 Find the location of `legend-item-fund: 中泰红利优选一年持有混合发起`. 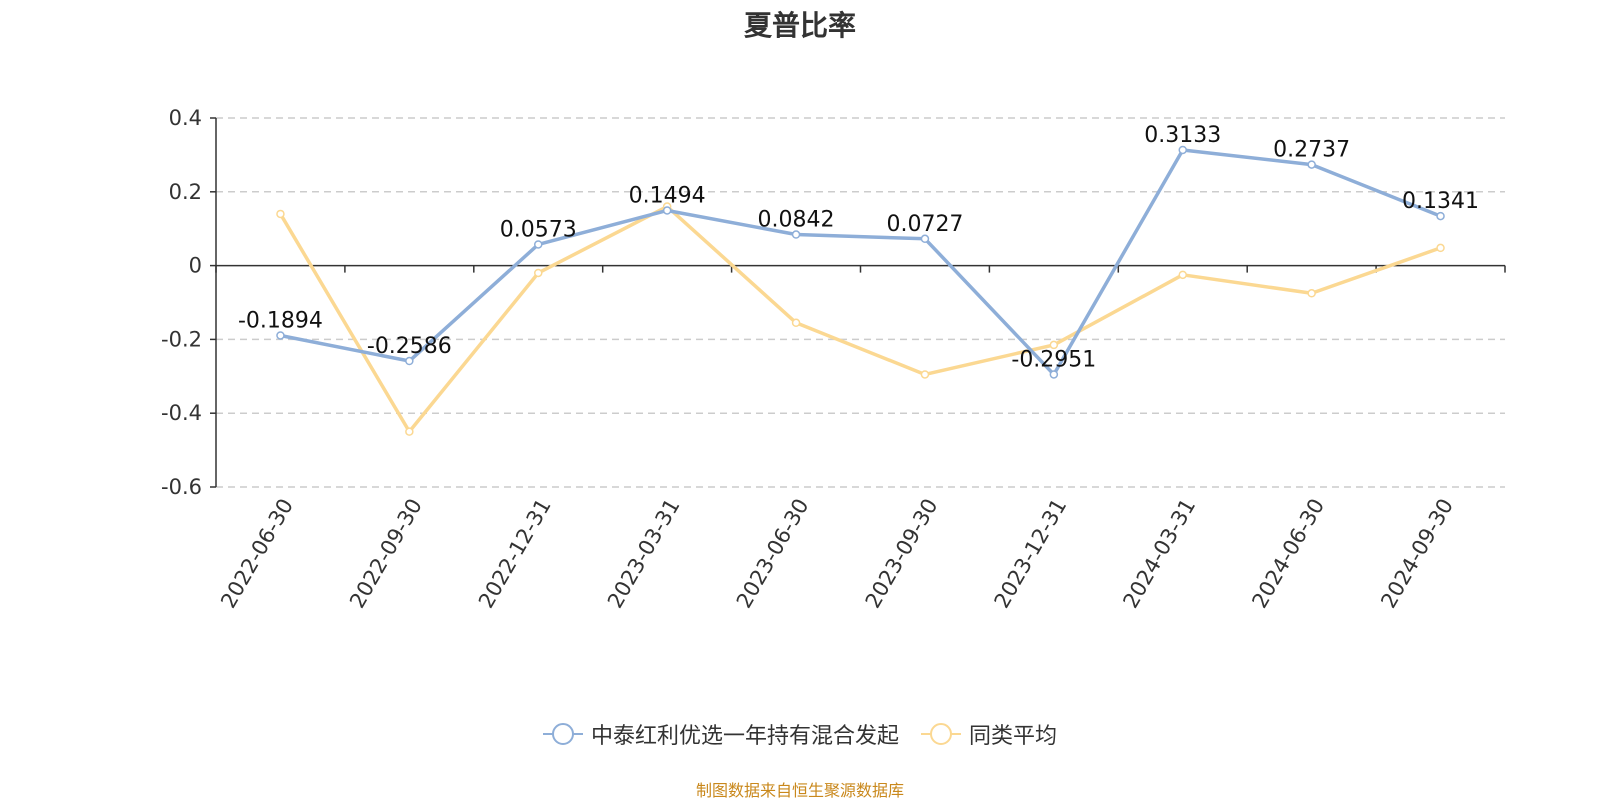

legend-item-fund: 中泰红利优选一年持有混合发起 is located at coordinates (720, 734).